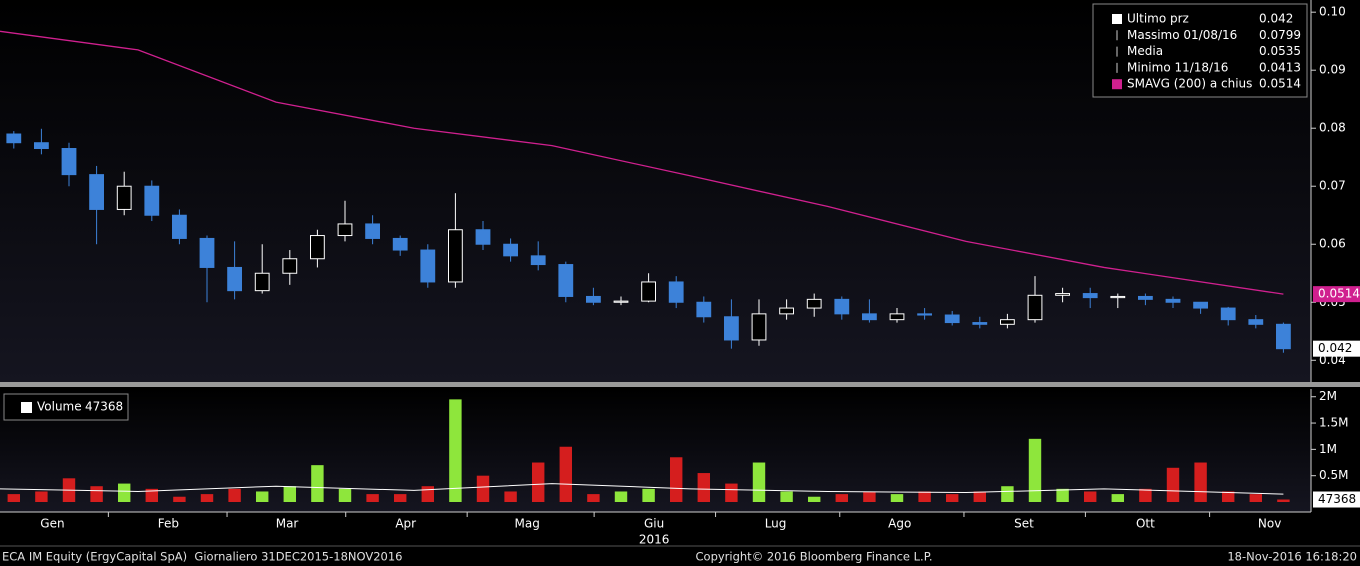 This screenshot has width=1360, height=566. What do you see at coordinates (1339, 294) in the screenshot?
I see `value-tag-label: 0.0514` at bounding box center [1339, 294].